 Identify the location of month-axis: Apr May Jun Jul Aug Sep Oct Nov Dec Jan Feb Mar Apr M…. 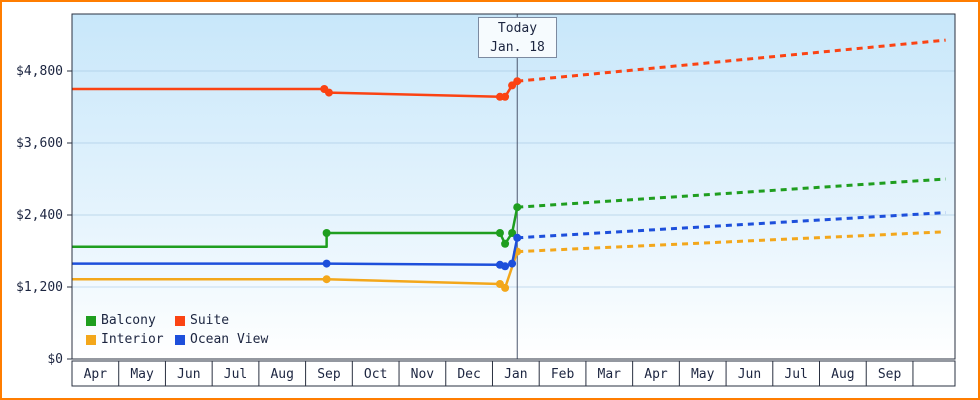
(513, 373).